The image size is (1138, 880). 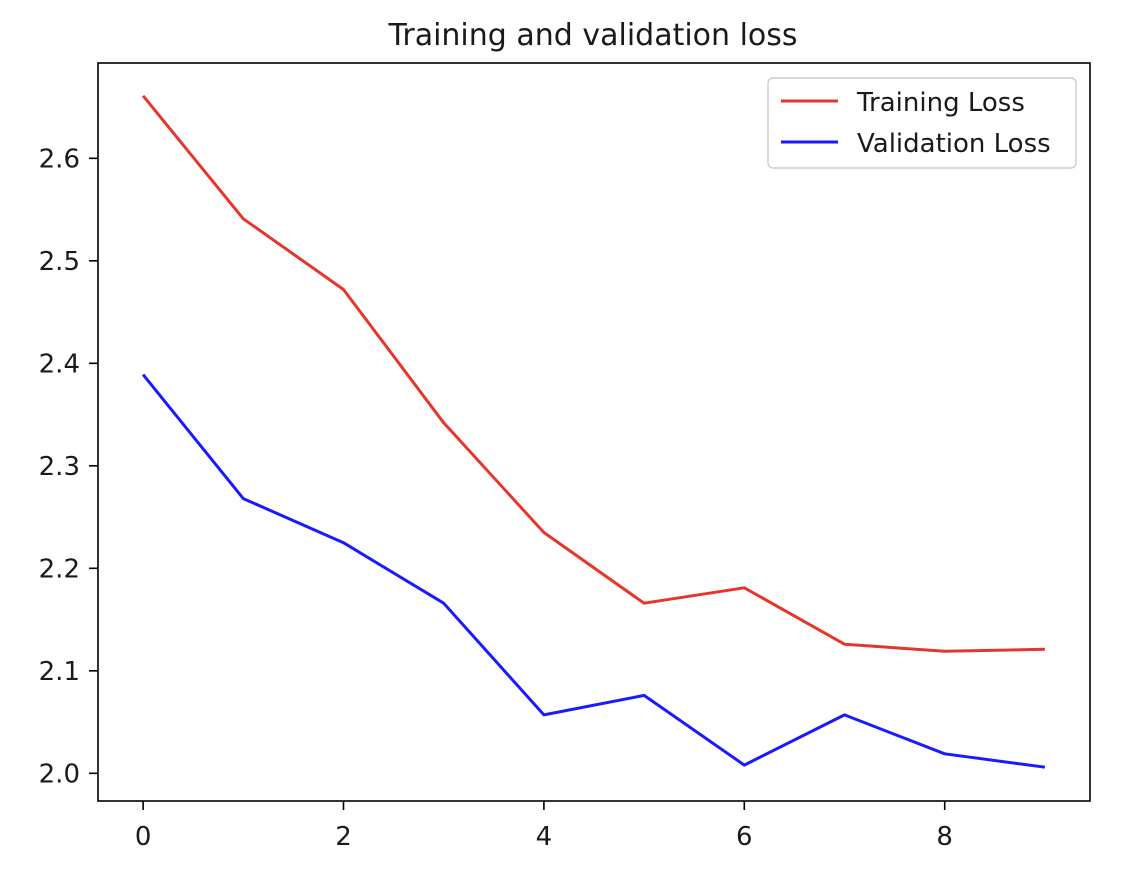 I want to click on y-tick-label: 2.5, so click(x=59, y=262).